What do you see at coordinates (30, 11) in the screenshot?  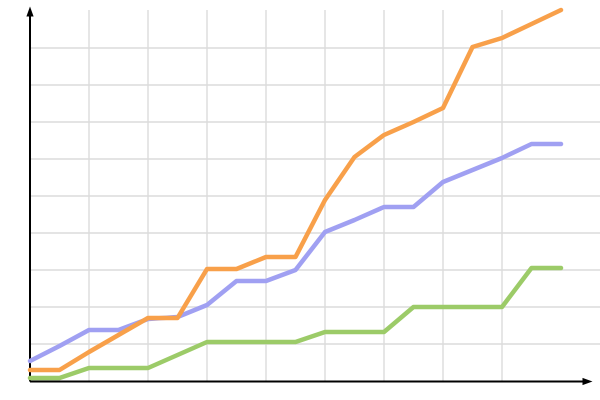 I see `y-axis-arrow-icon` at bounding box center [30, 11].